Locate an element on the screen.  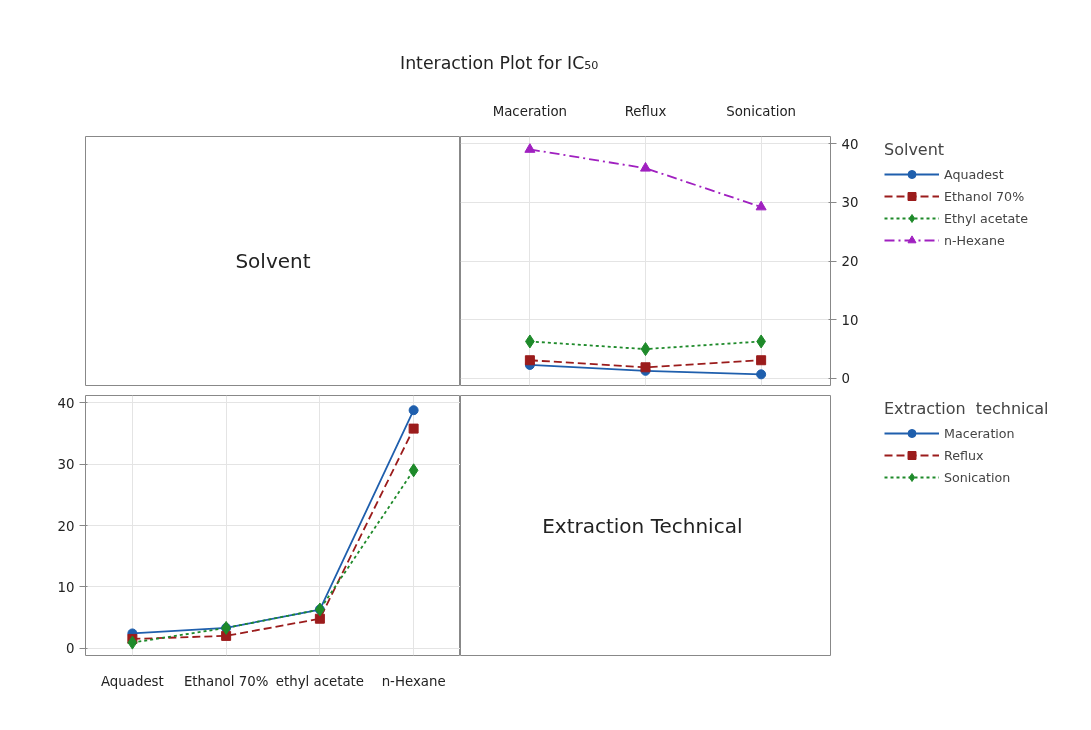
x-tick-label: Reflux is located at coordinates (645, 111).